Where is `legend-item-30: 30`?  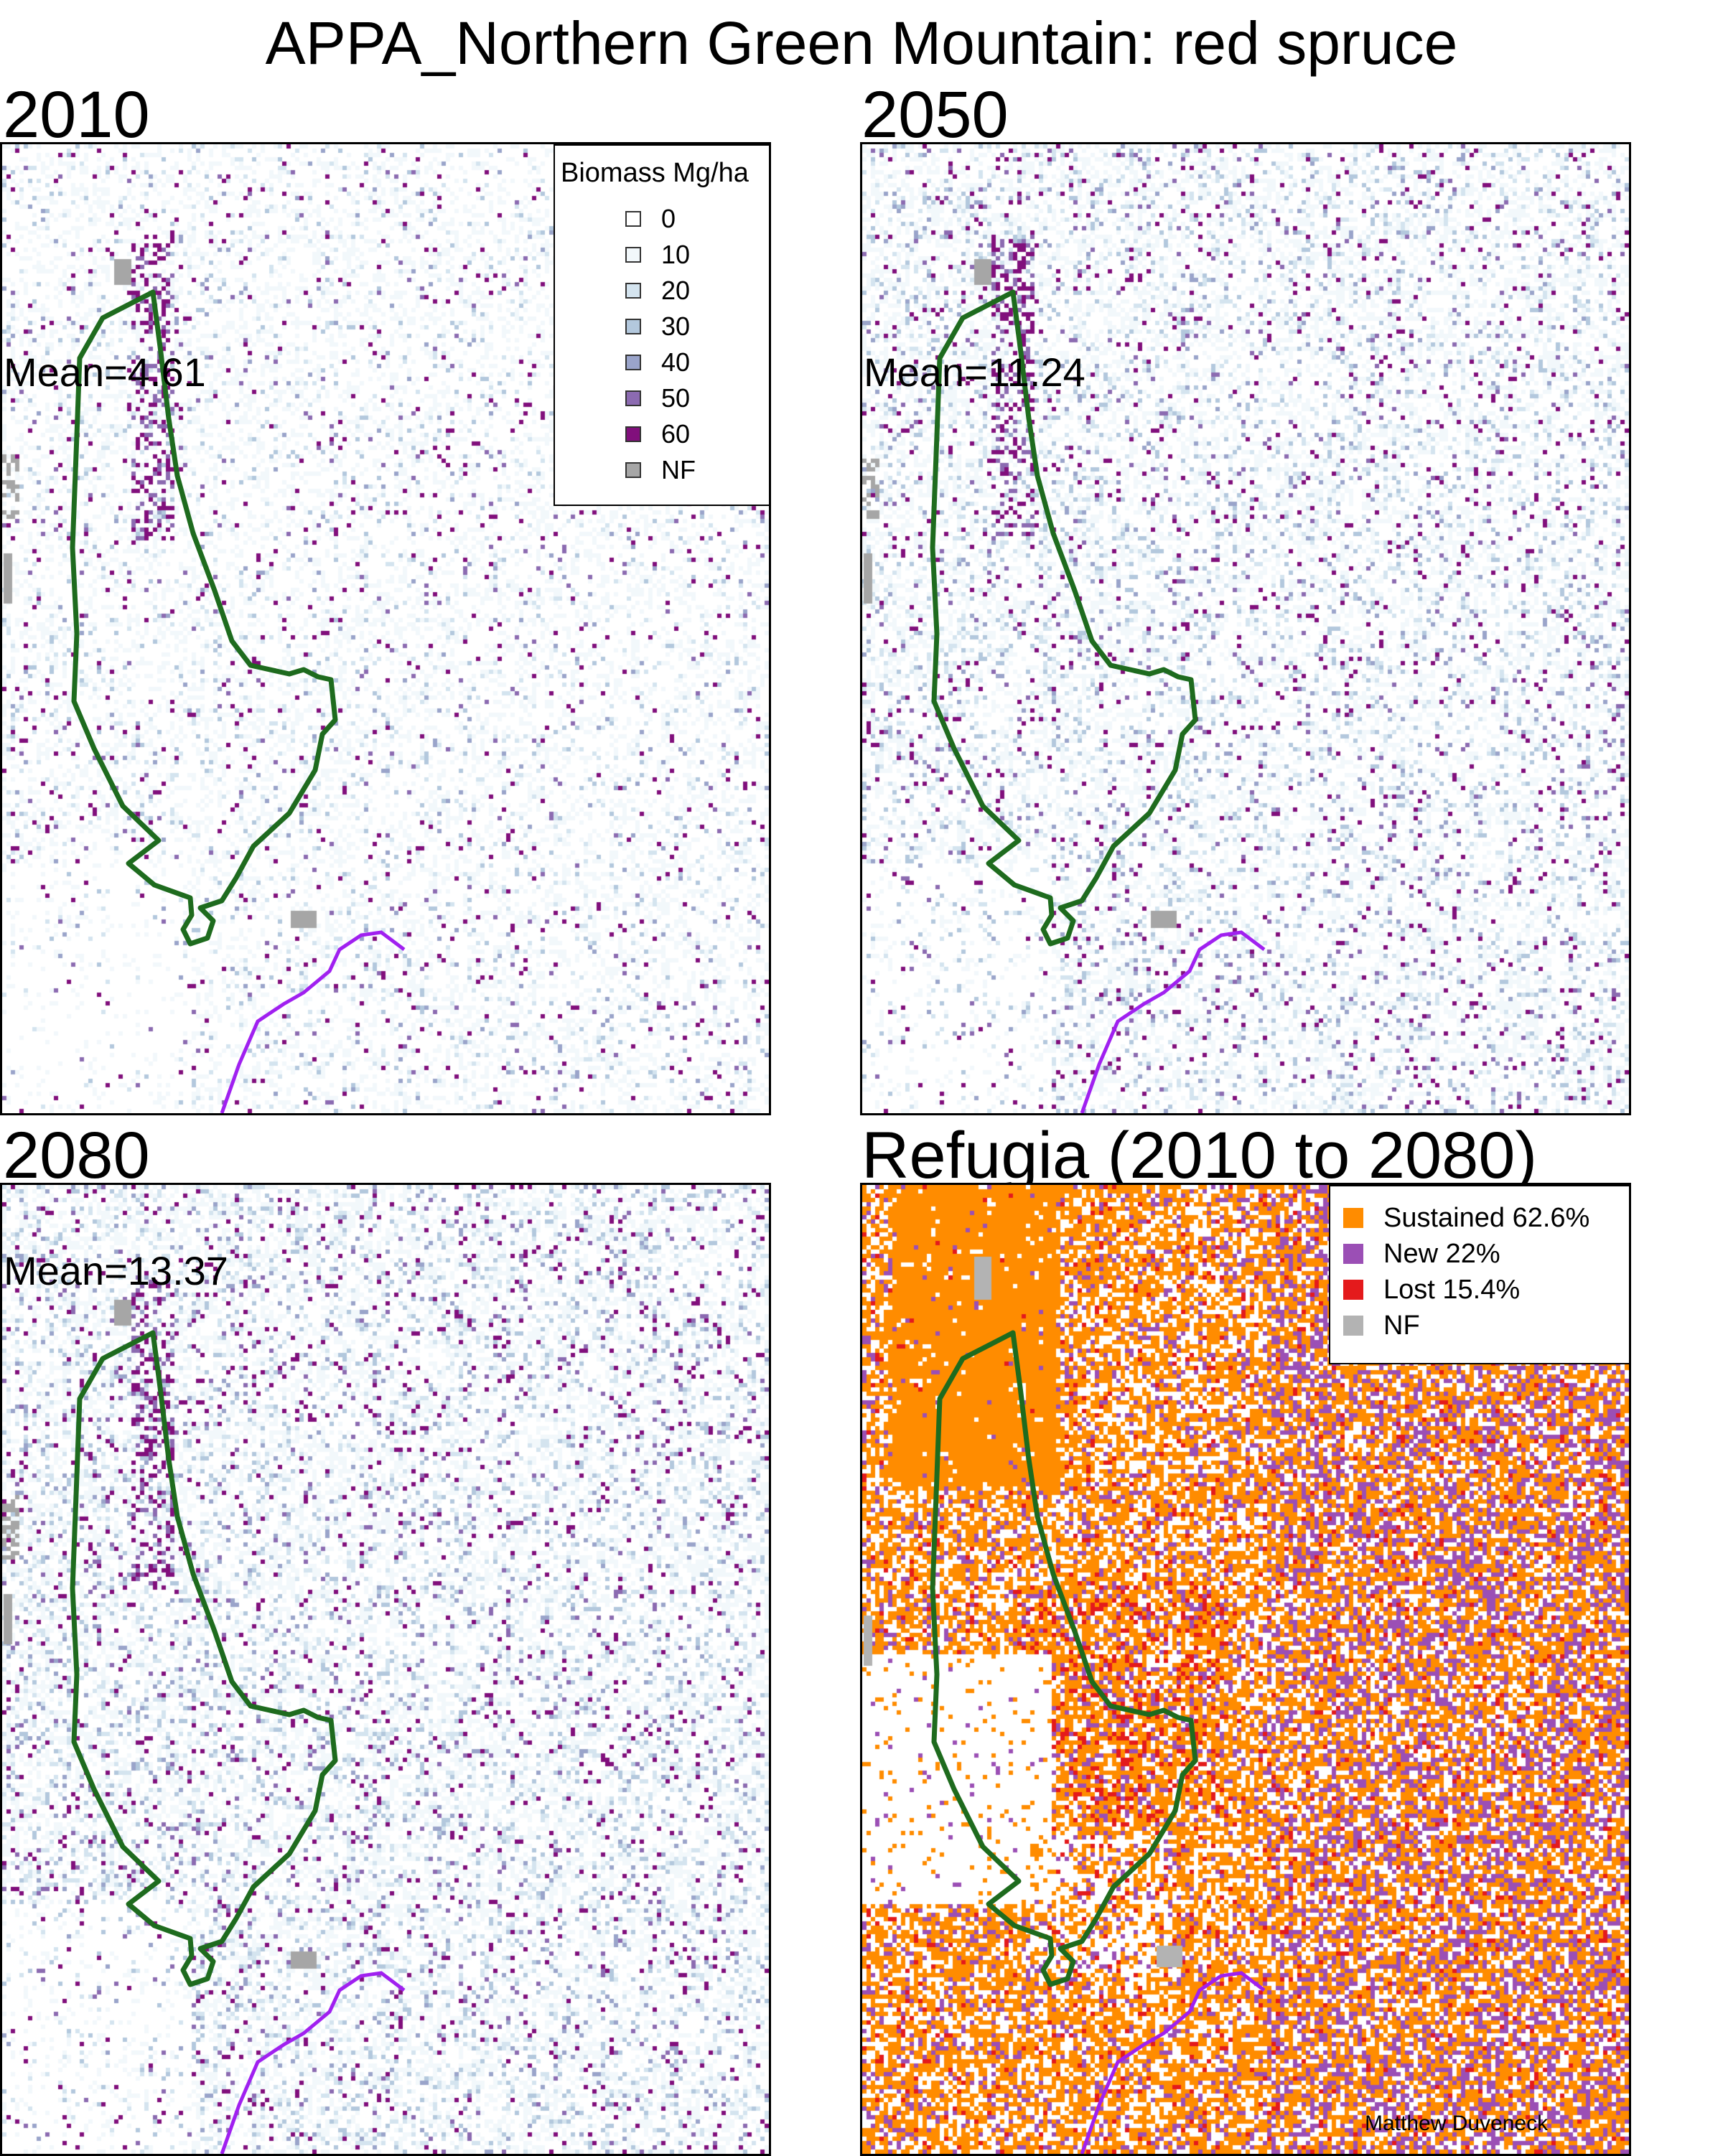
legend-item-30: 30 is located at coordinates (657, 326).